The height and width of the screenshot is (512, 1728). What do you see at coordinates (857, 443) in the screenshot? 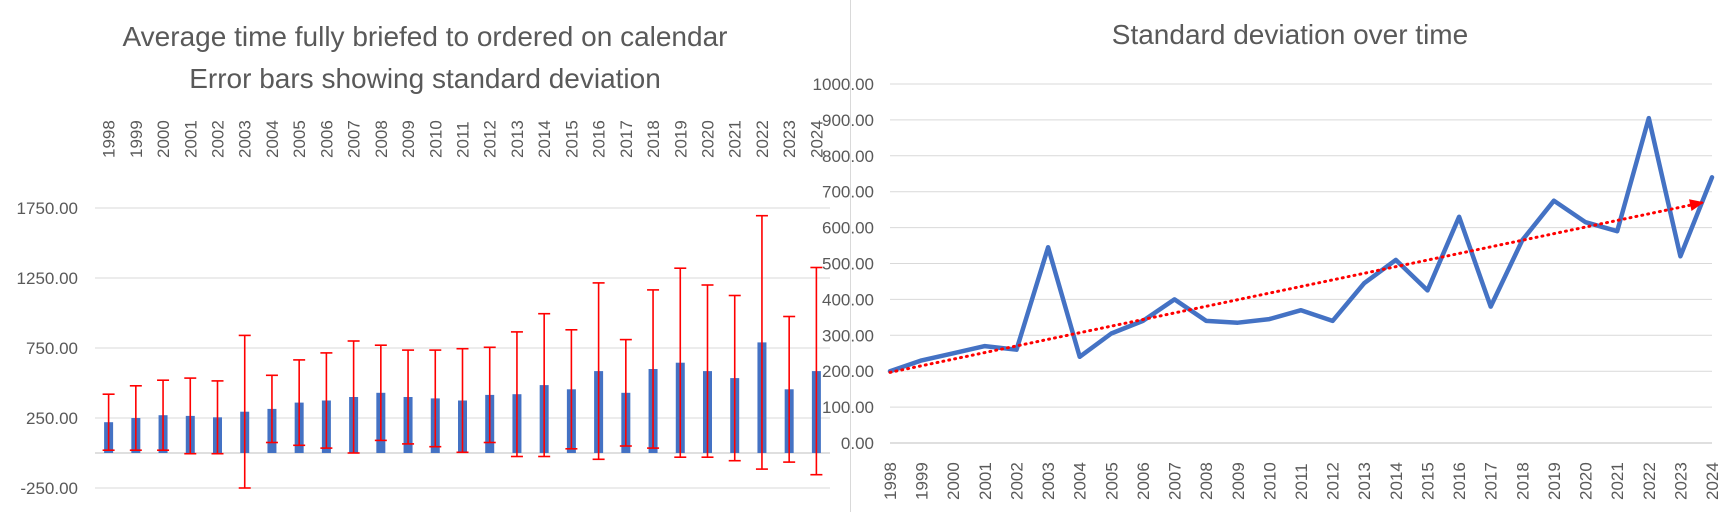
I see `y-tick-label: 0.00` at bounding box center [857, 443].